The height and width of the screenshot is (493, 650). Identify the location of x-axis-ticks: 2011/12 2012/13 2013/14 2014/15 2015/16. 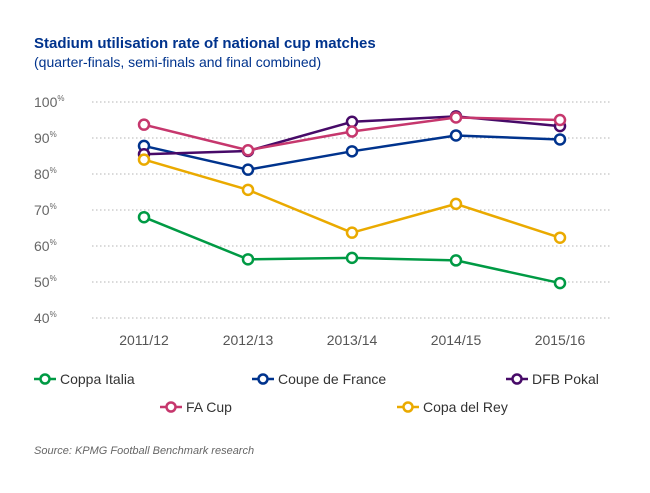
(352, 340).